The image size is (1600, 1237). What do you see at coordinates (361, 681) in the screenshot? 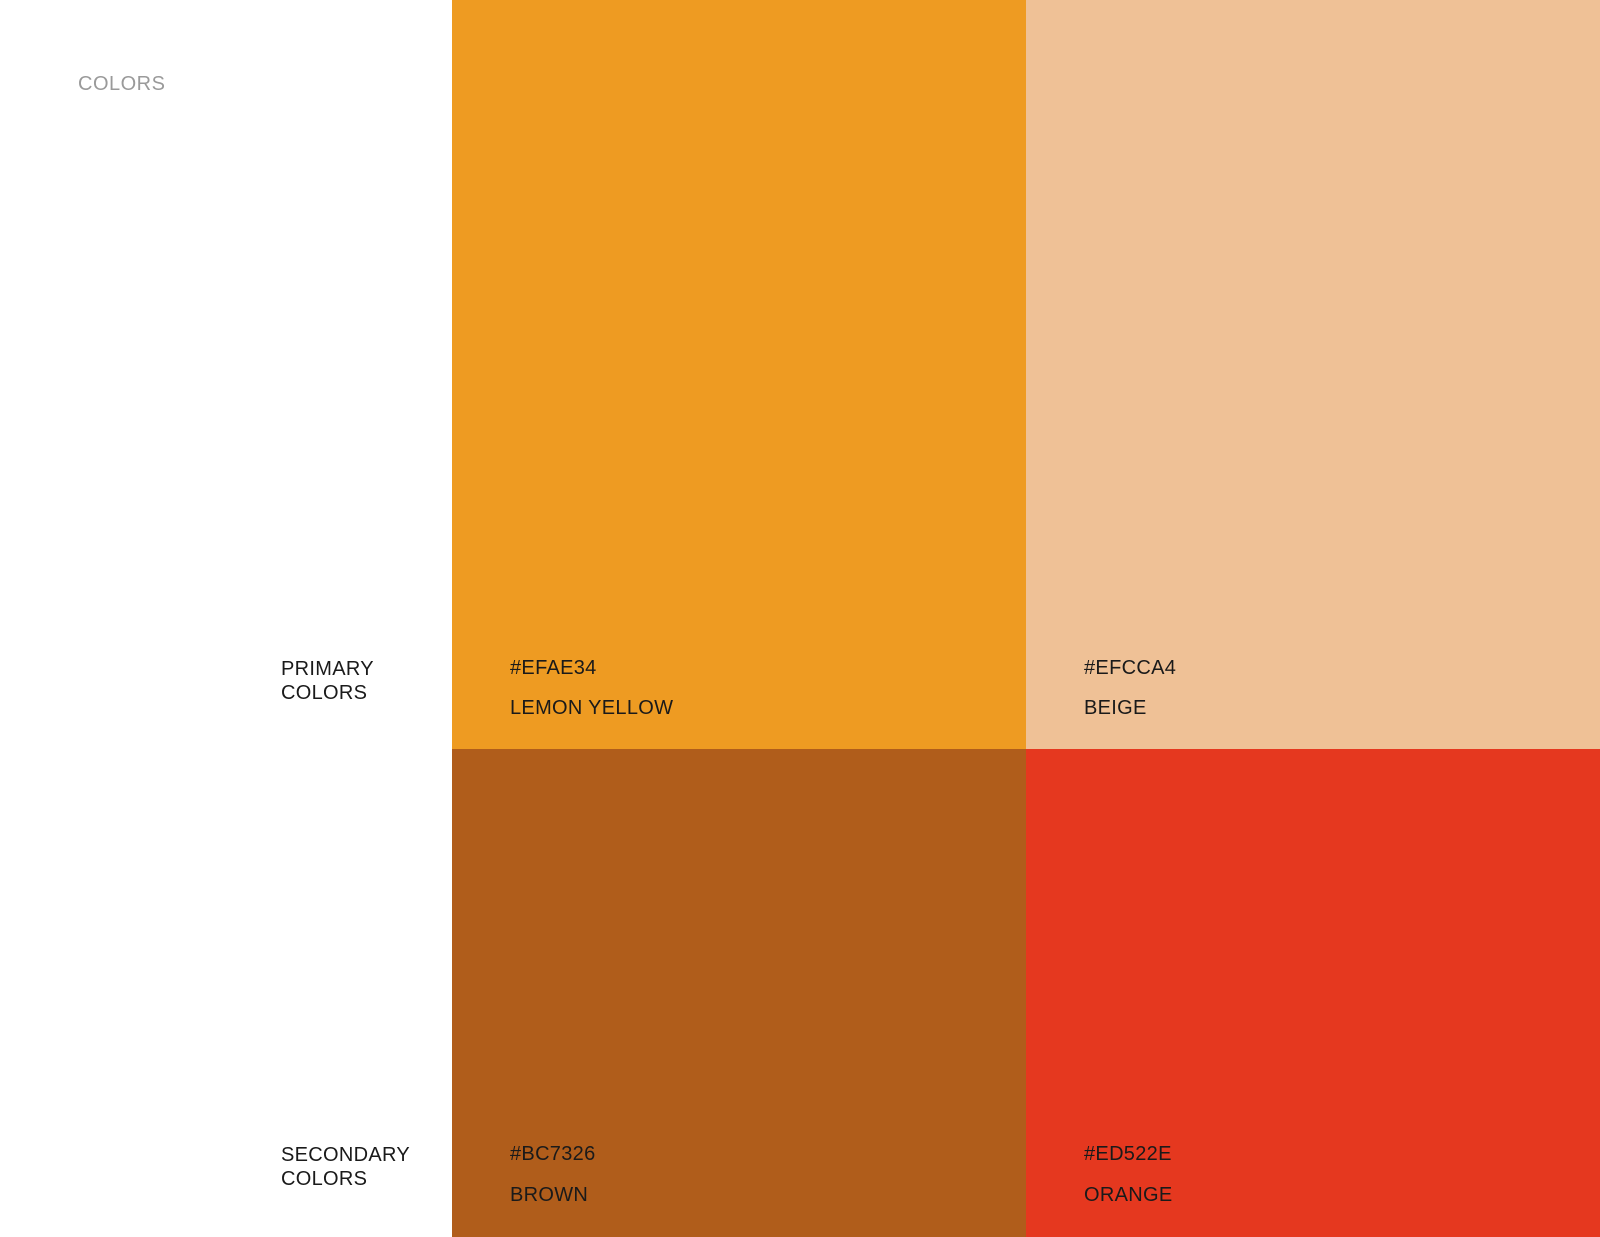
I see `primary-colors-label: PRIMARY COLORS` at bounding box center [361, 681].